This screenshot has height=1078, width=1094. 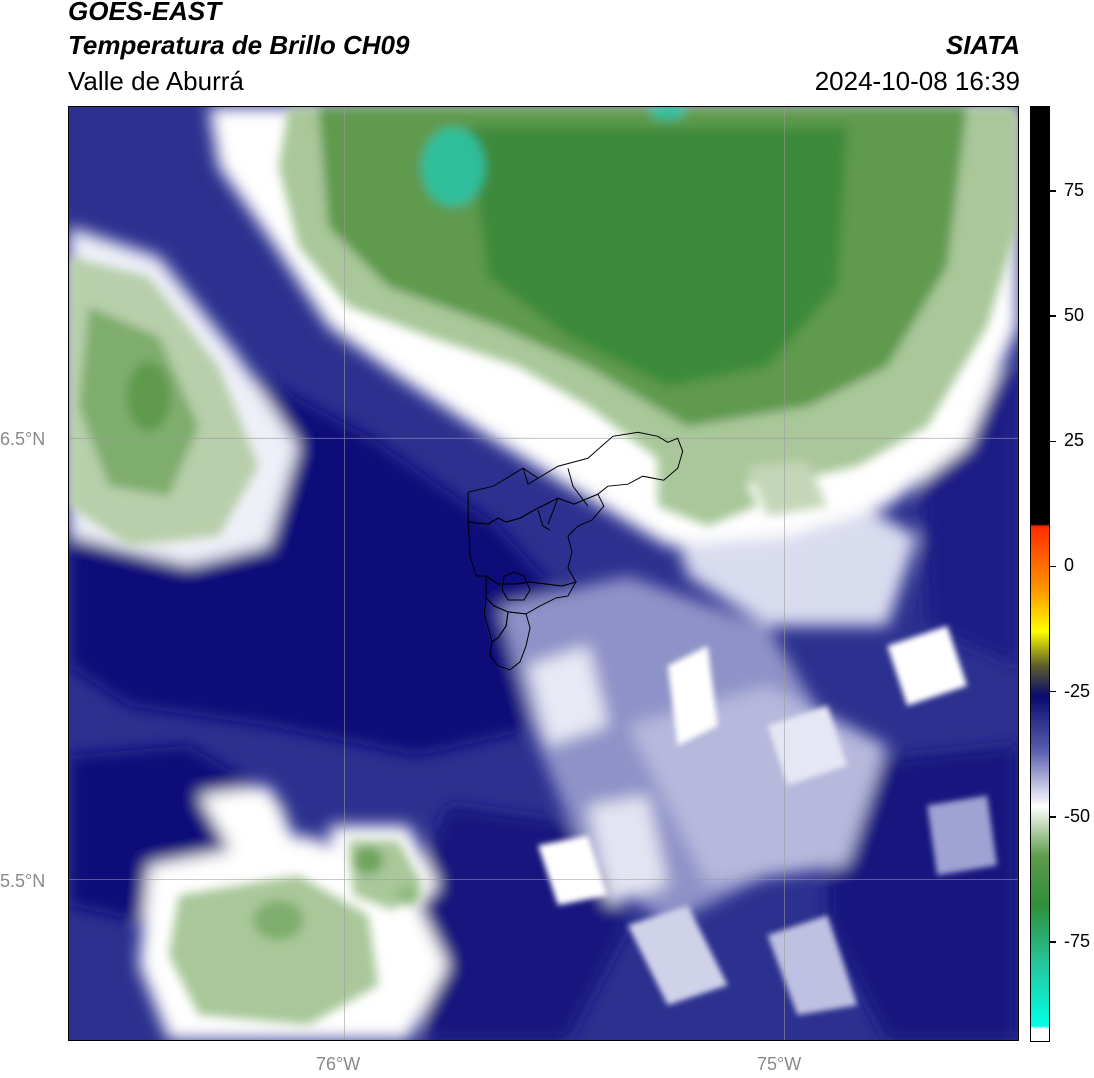 What do you see at coordinates (1074, 190) in the screenshot?
I see `colorbar-tick-label: 75` at bounding box center [1074, 190].